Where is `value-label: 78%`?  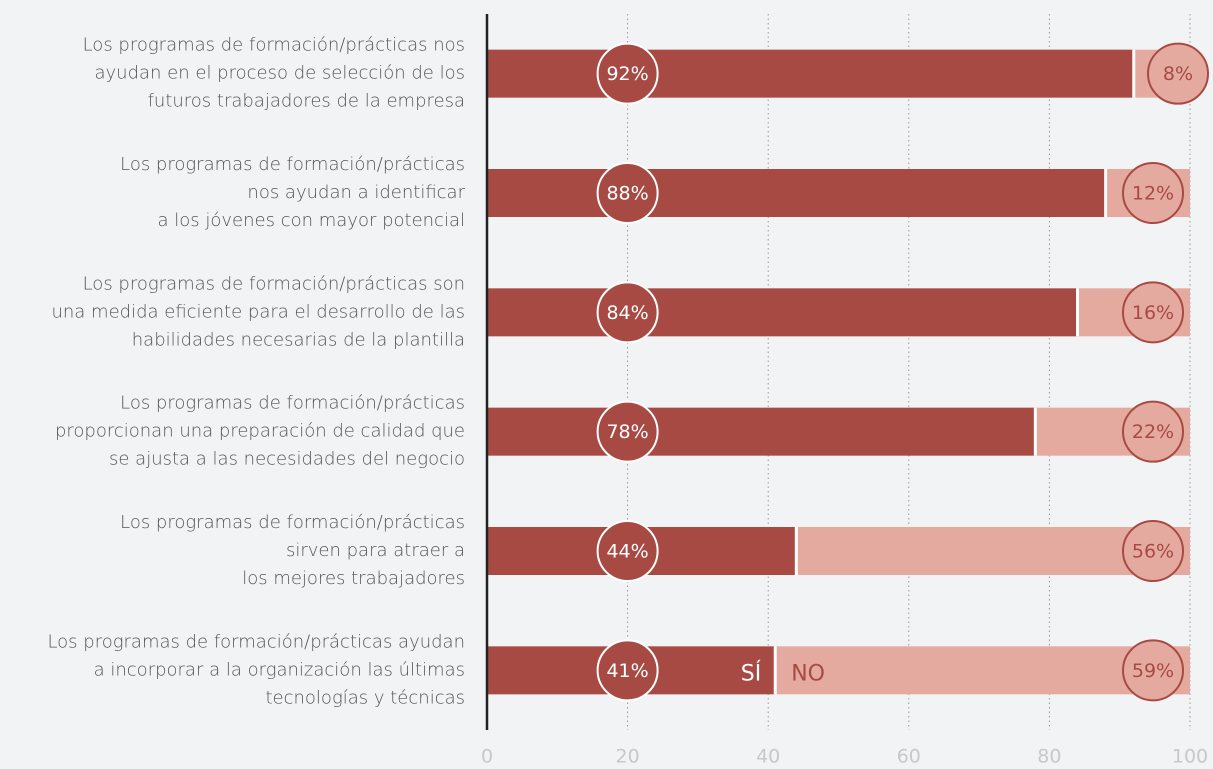 value-label: 78% is located at coordinates (627, 432).